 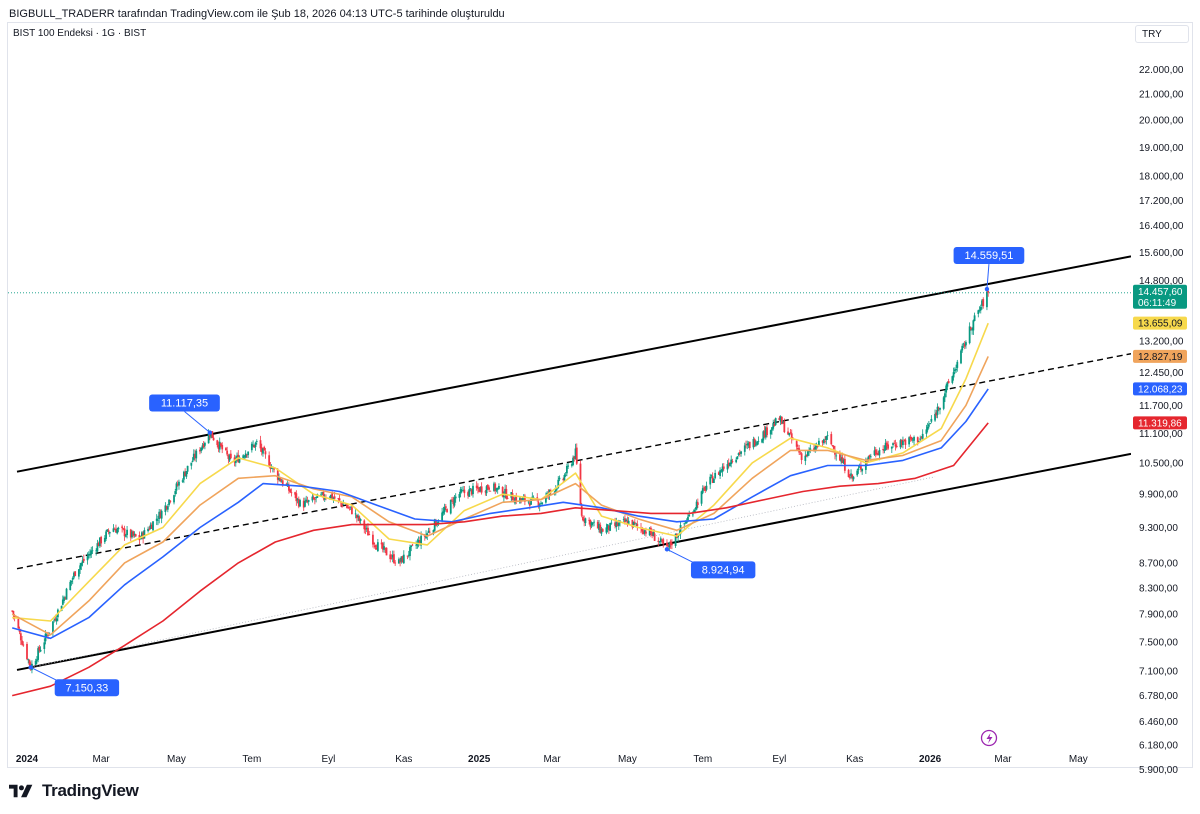 I want to click on currency-button: TRY, so click(x=1162, y=34).